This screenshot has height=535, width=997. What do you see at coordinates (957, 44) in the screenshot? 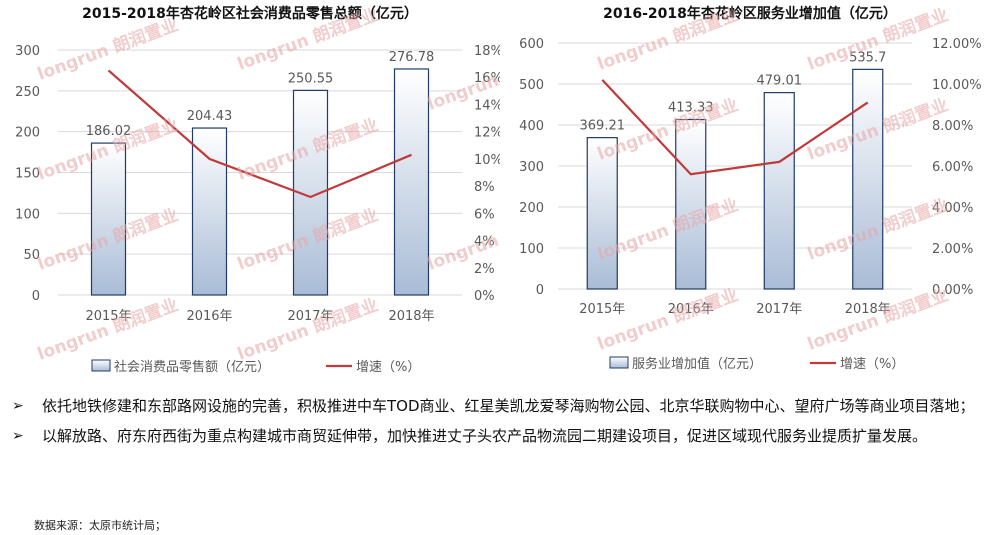
I see `y2-tick-label: 12.00%` at bounding box center [957, 44].